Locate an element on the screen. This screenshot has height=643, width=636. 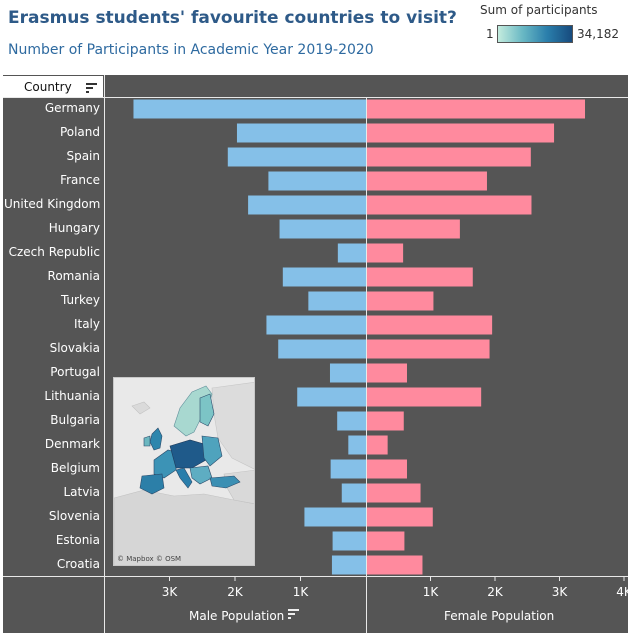
country-label: Estonia is located at coordinates (77, 540).